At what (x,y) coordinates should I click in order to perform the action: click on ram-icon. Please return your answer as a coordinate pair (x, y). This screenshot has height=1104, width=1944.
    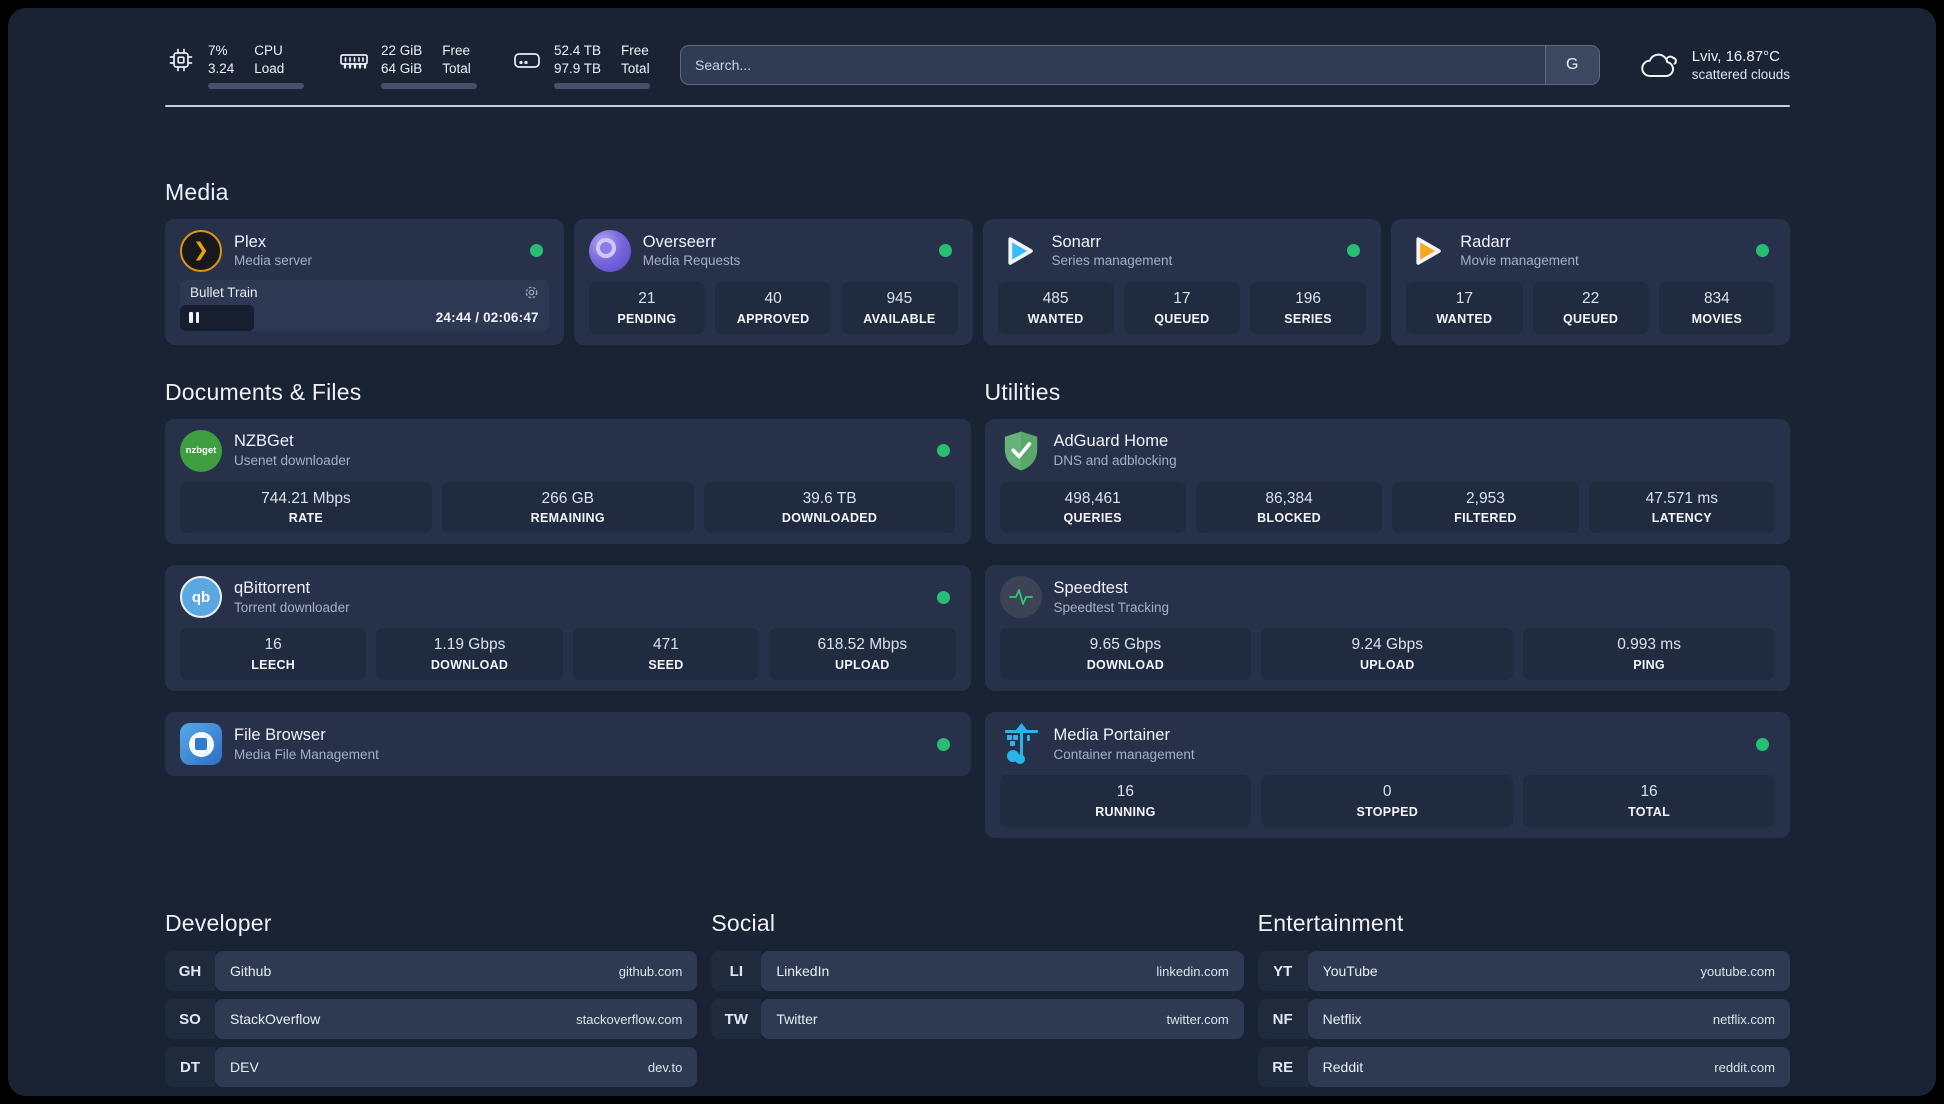
    Looking at the image, I should click on (354, 60).